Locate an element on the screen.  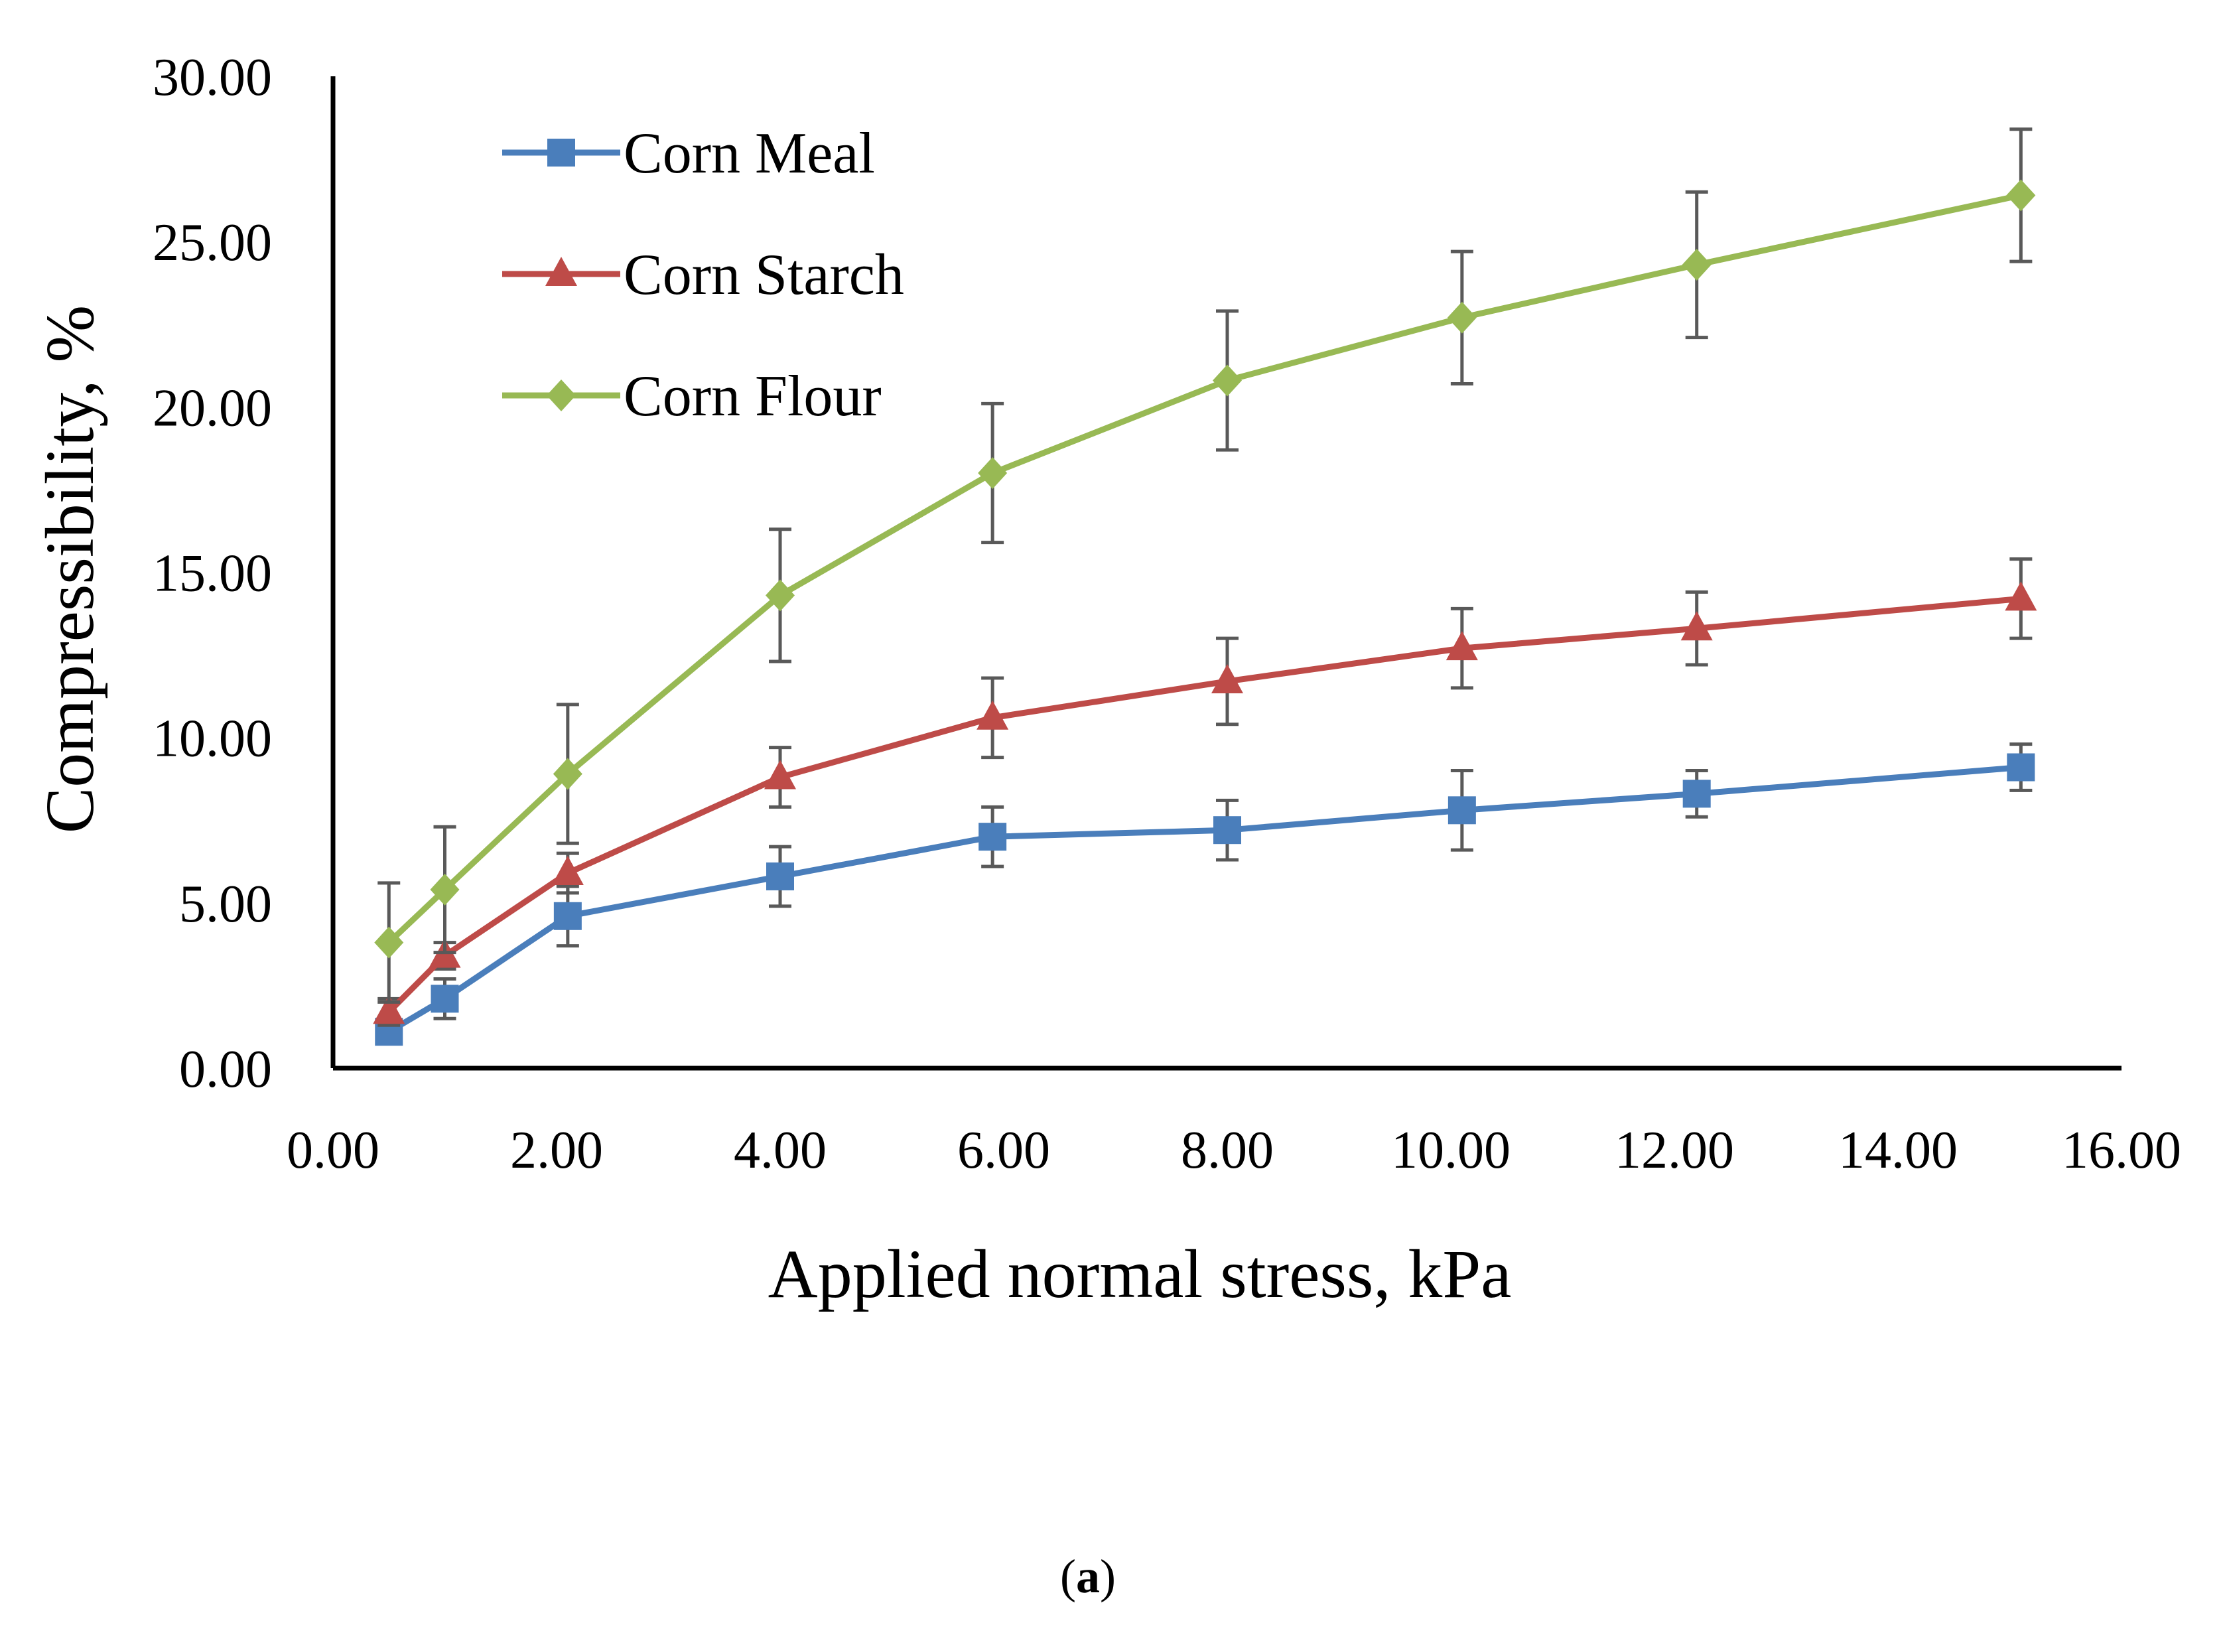
legend-item: Corn Flour is located at coordinates (692, 397).